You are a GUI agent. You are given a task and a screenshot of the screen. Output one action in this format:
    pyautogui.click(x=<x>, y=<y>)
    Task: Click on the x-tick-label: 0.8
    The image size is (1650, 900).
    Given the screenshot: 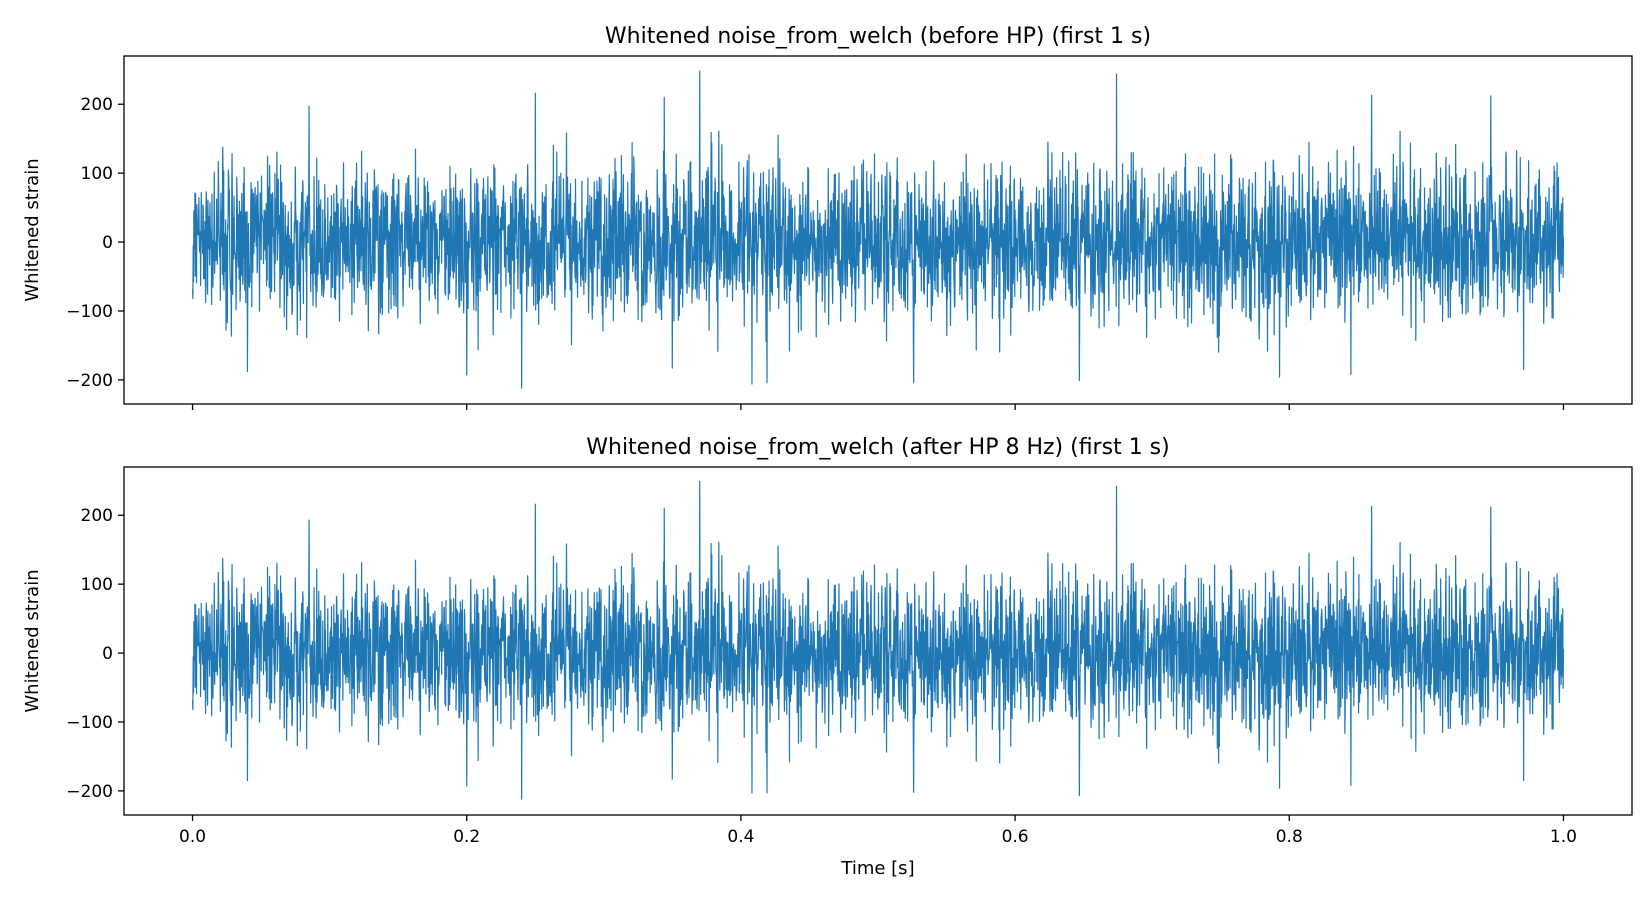 What is the action you would take?
    pyautogui.click(x=1289, y=837)
    